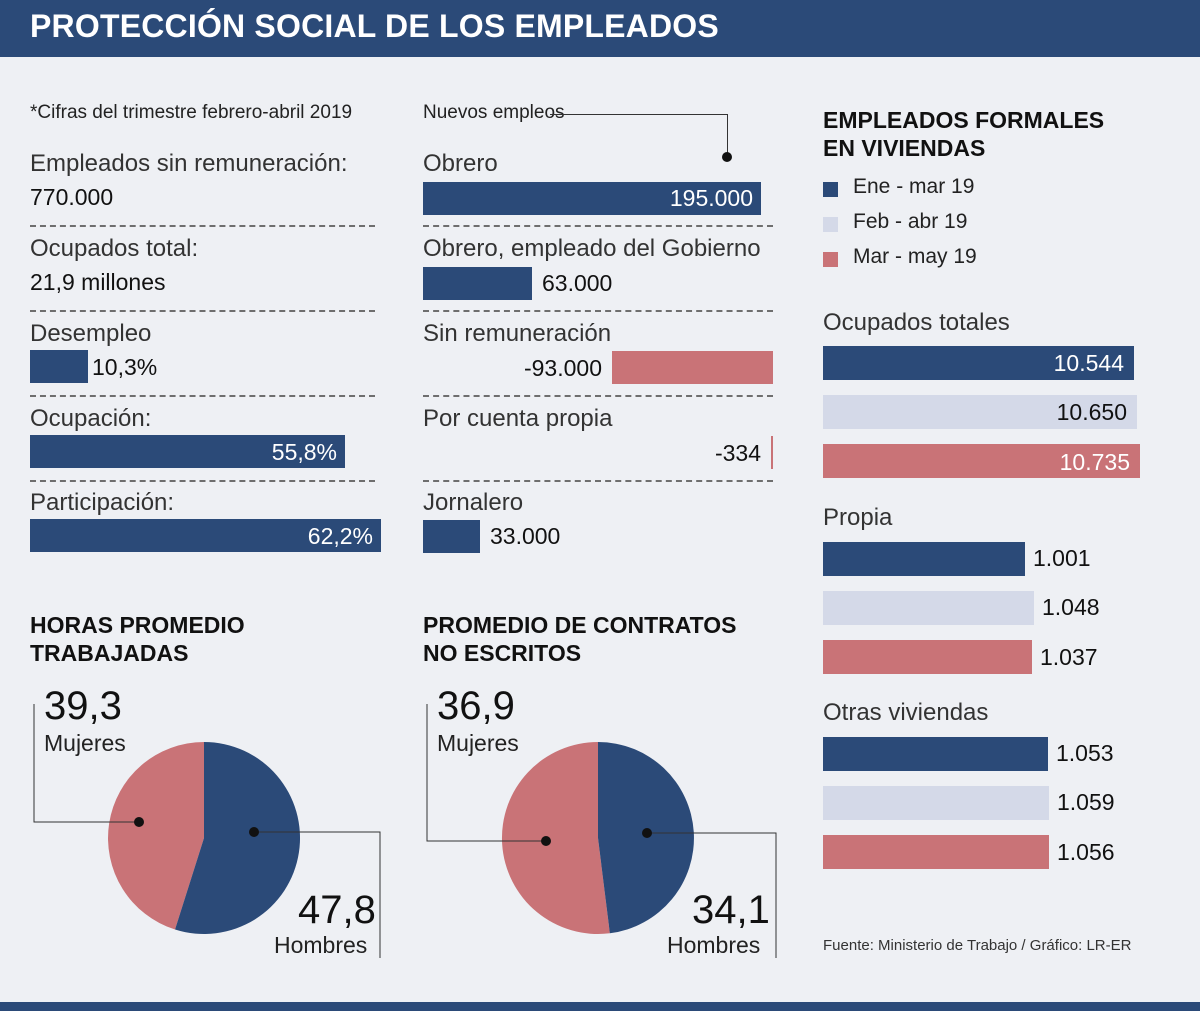 The height and width of the screenshot is (1011, 1200). What do you see at coordinates (928, 608) in the screenshot?
I see `housing-bar-own-feb-apr` at bounding box center [928, 608].